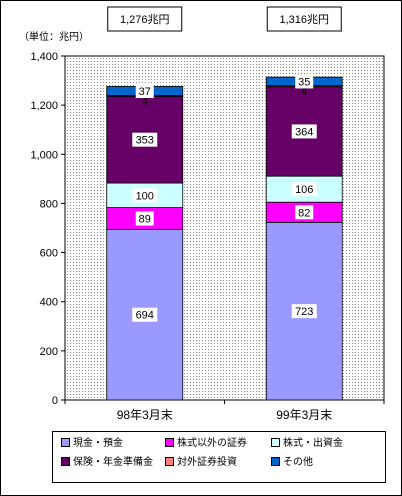 The width and height of the screenshot is (402, 496). Describe the element at coordinates (49, 303) in the screenshot. I see `y-tick-label: 400` at that location.